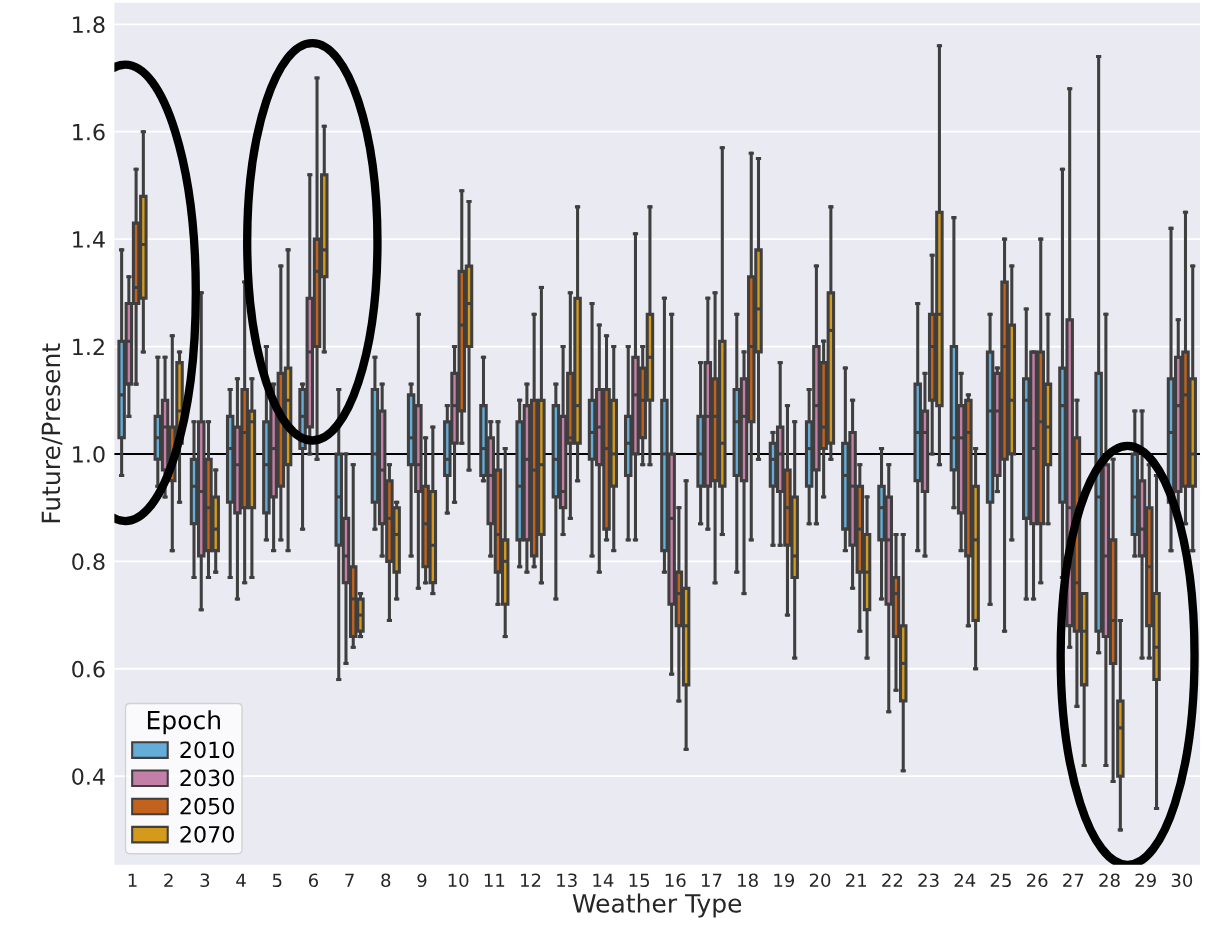 The height and width of the screenshot is (940, 1217). Describe the element at coordinates (89, 25) in the screenshot. I see `y-tick-label: 1.8` at that location.